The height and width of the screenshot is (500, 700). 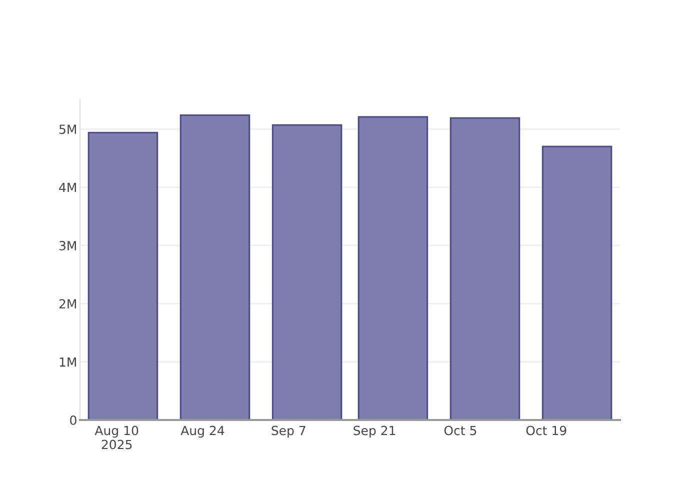 I want to click on x-tick-label: Sep 7, so click(x=289, y=432).